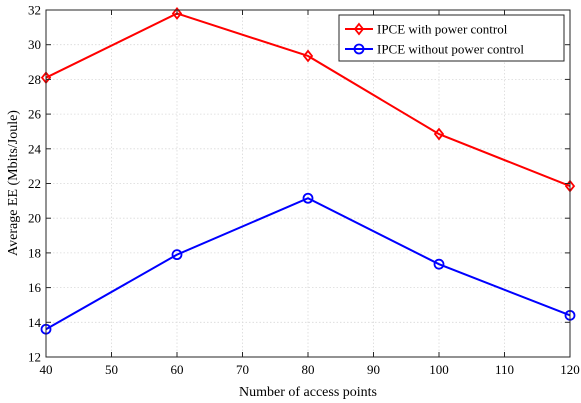 This screenshot has width=581, height=403. I want to click on x-tick-label: 80, so click(308, 369).